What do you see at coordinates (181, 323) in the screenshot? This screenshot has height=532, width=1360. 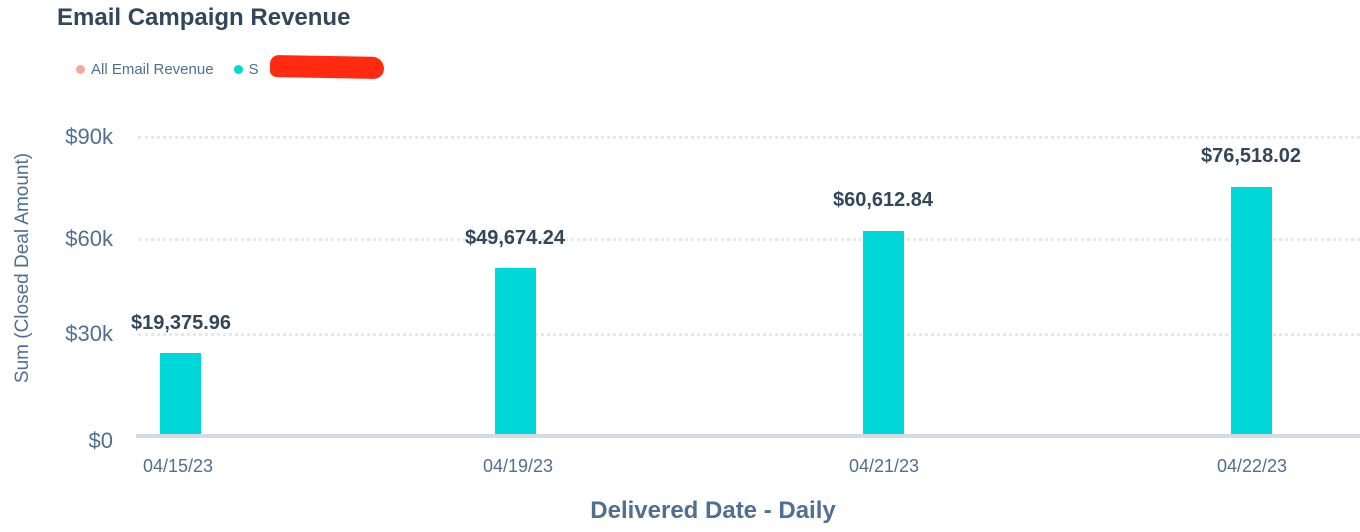 I see `data-label: $19,375.96` at bounding box center [181, 323].